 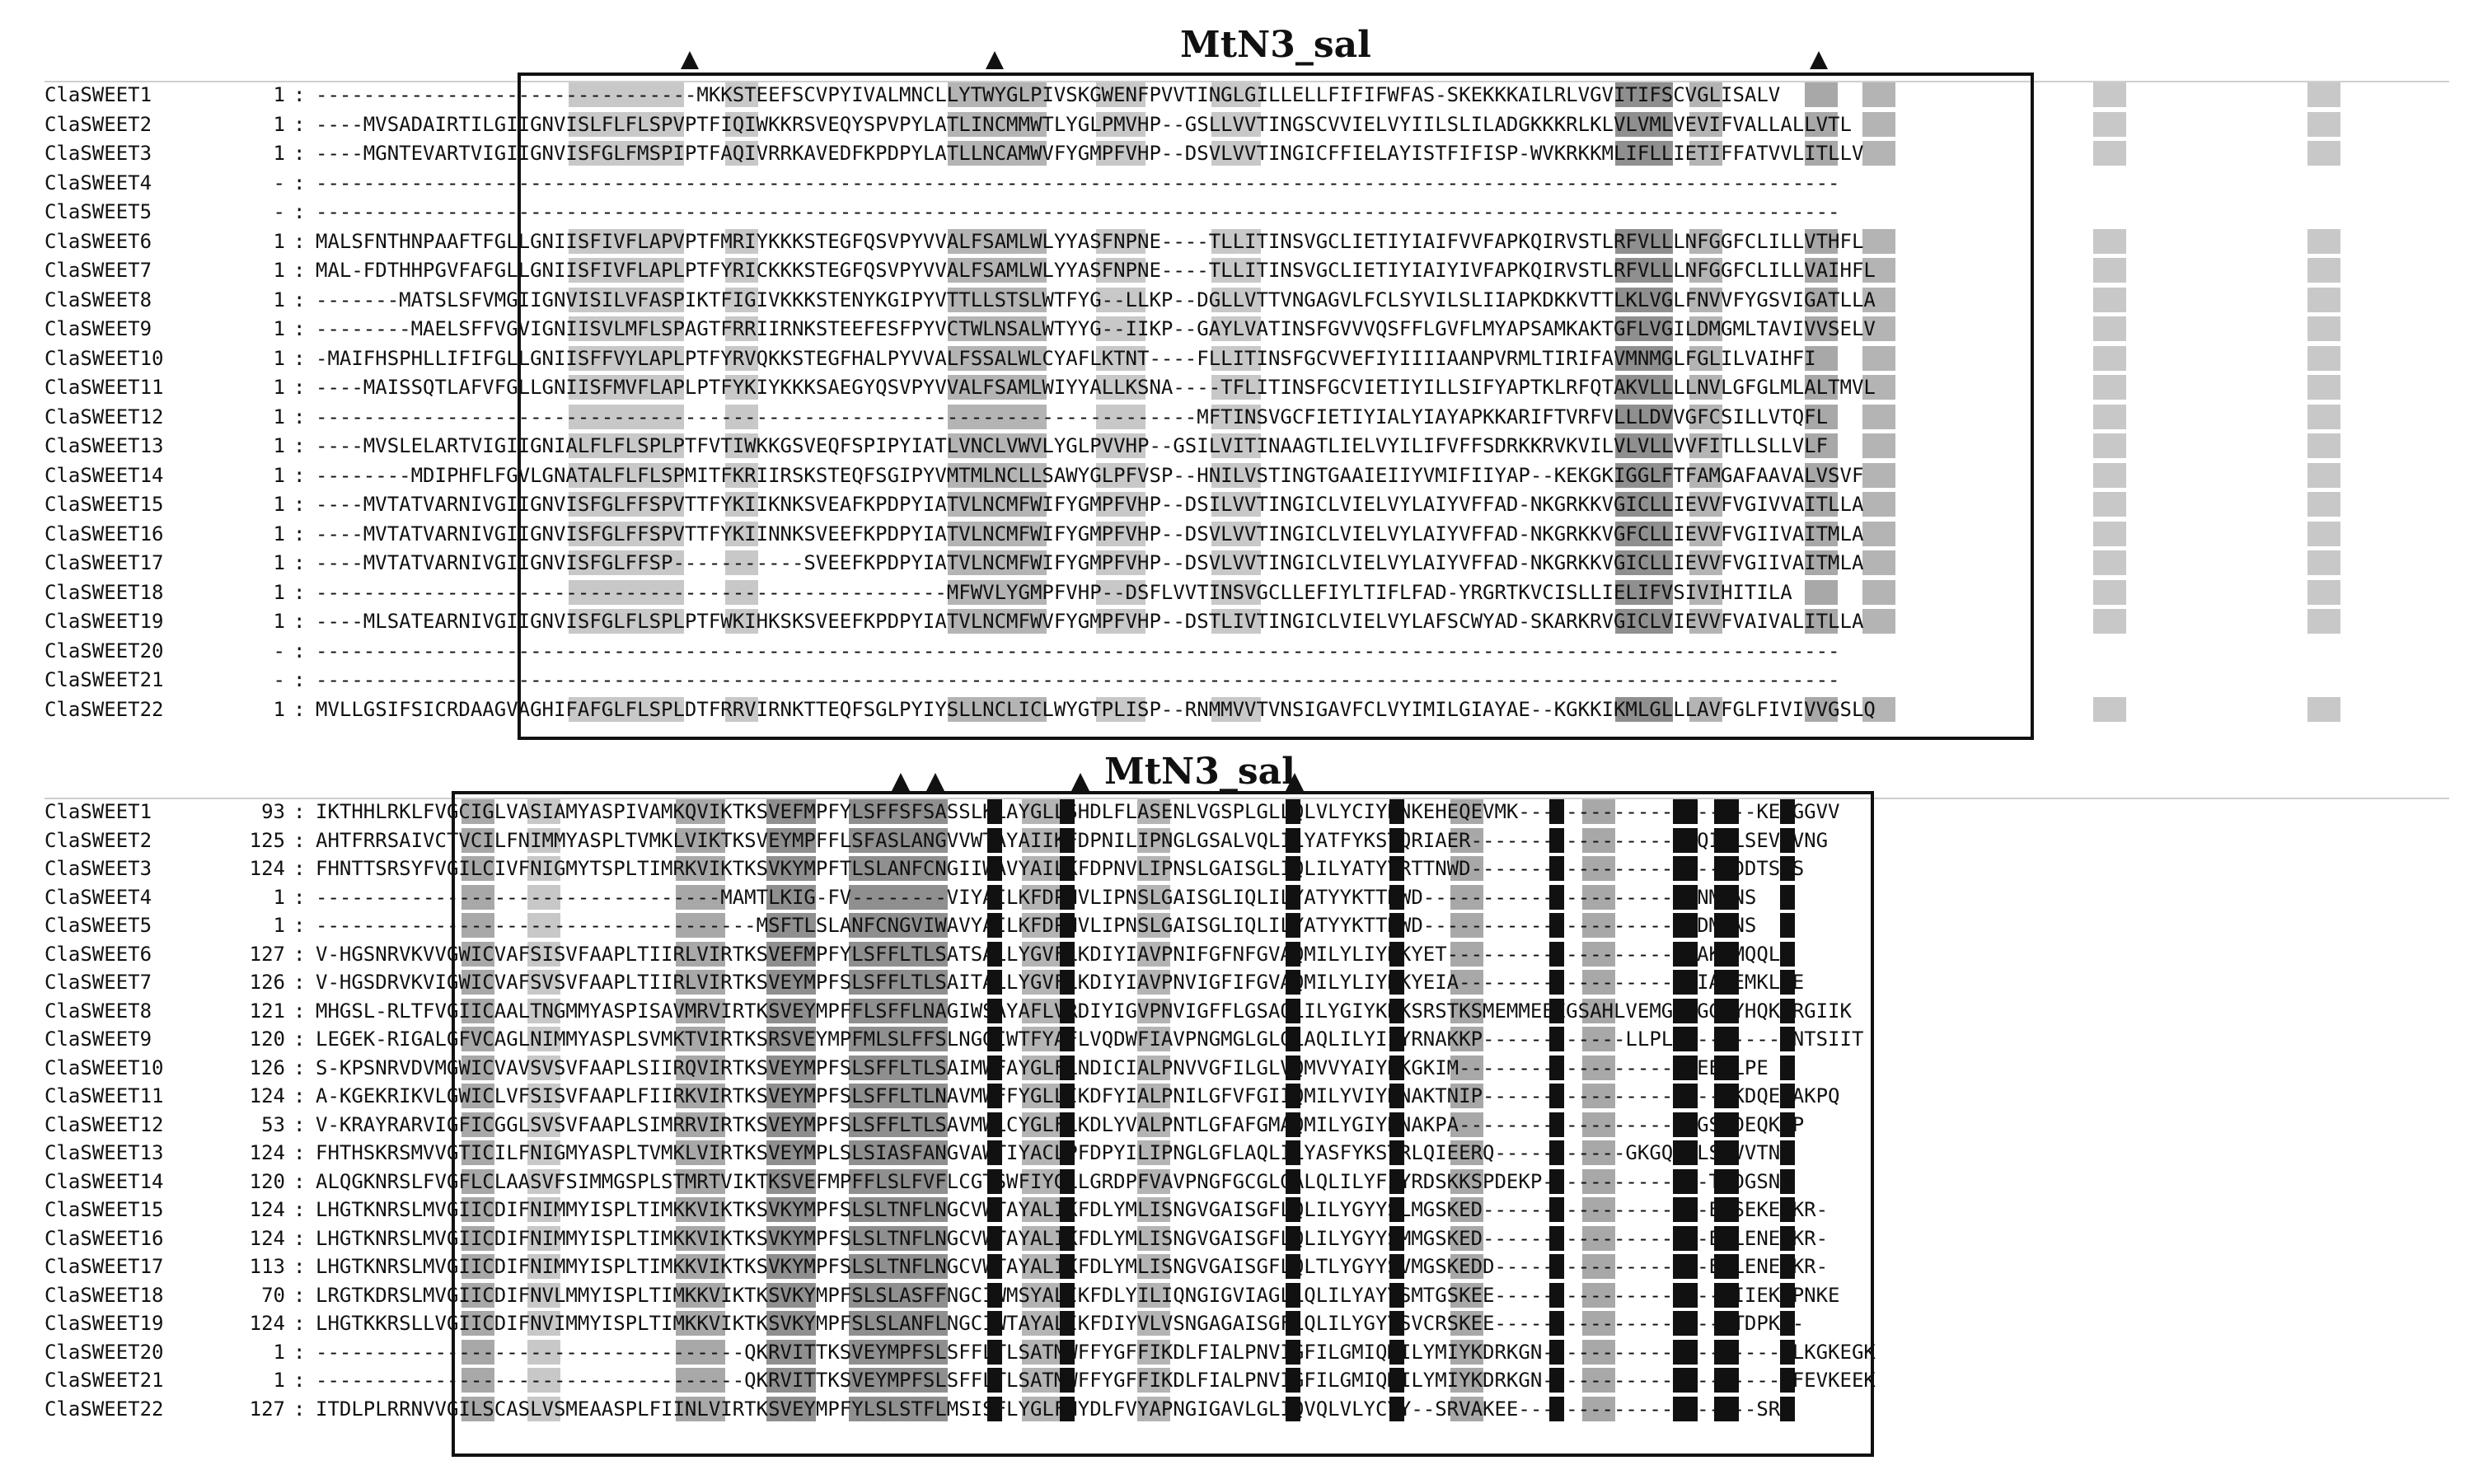 I want to click on start-position: 124, so click(x=267, y=1153).